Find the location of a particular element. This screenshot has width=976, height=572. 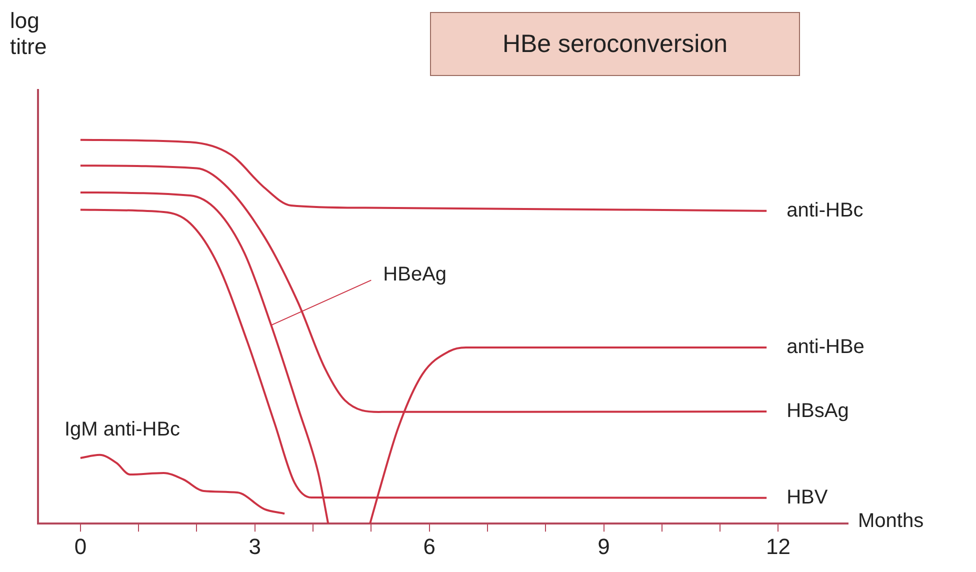

series-label: IgM anti-HBc is located at coordinates (122, 429).